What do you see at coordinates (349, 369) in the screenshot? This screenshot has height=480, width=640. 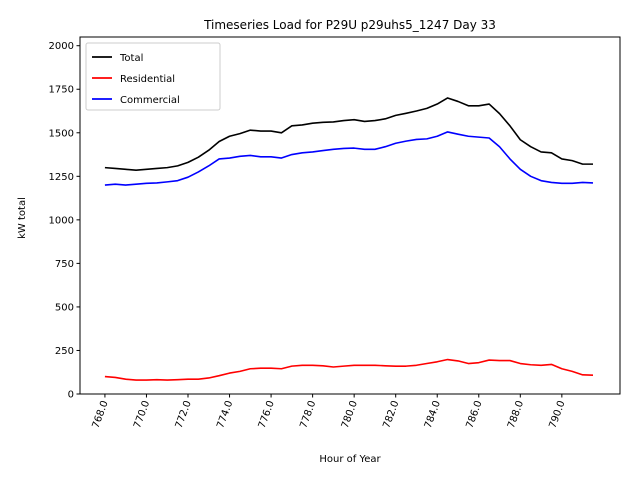 I see `series-line-residential` at bounding box center [349, 369].